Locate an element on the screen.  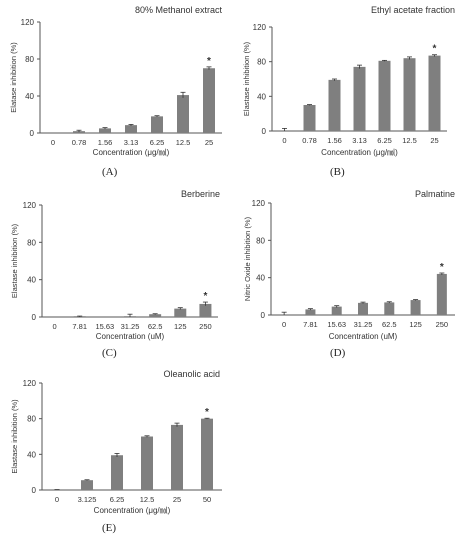
panel-label-a: (A) is located at coordinates (110, 172).